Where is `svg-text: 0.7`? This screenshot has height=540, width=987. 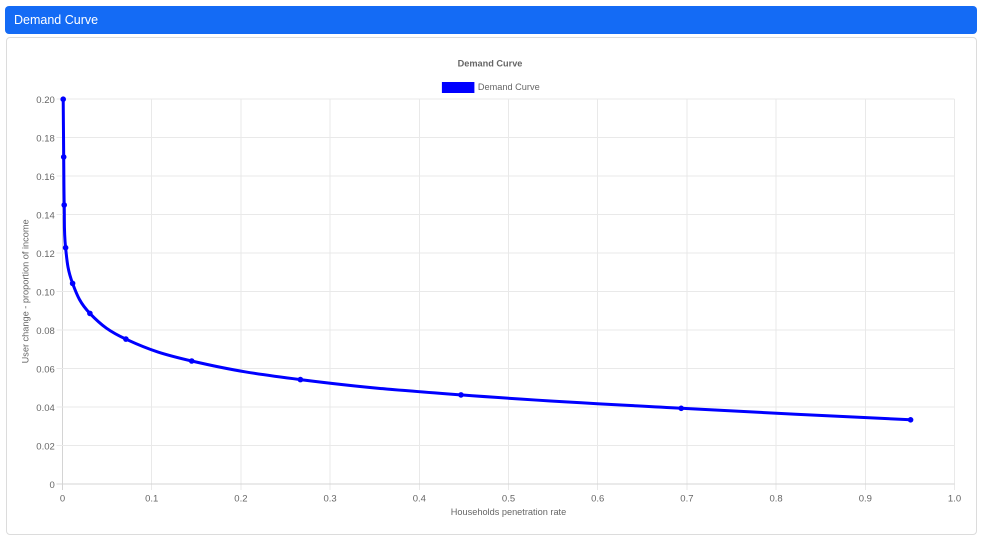 svg-text: 0.7 is located at coordinates (686, 498).